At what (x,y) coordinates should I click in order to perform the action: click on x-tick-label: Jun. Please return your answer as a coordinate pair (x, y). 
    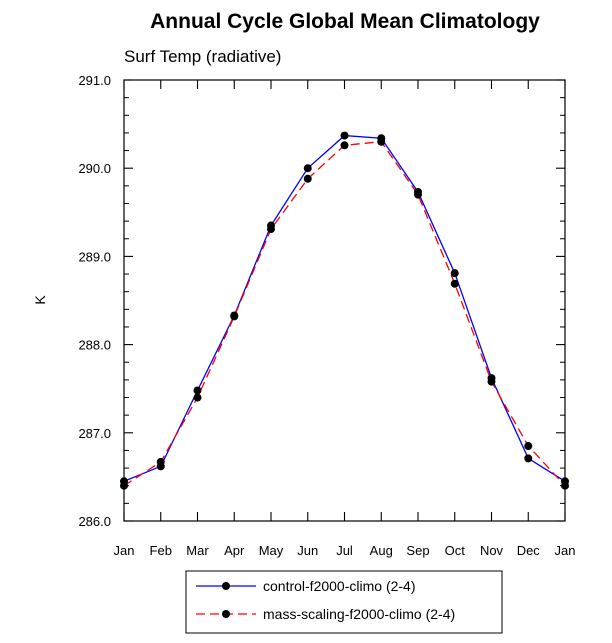
    Looking at the image, I should click on (307, 550).